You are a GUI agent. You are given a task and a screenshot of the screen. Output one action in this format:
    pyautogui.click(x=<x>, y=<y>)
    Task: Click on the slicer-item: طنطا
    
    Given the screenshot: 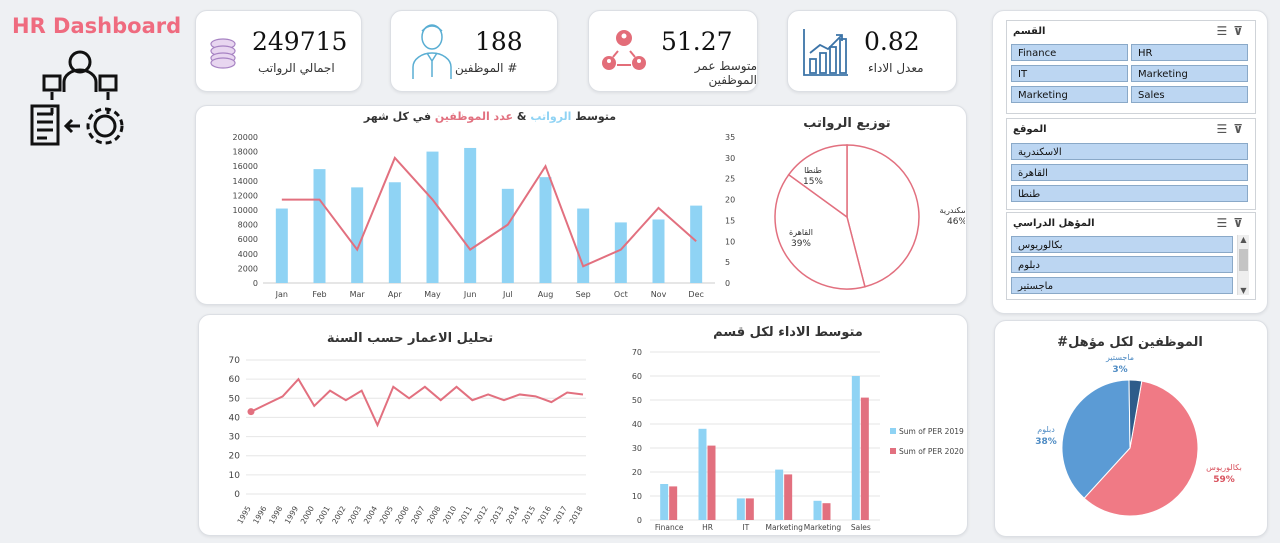 What is the action you would take?
    pyautogui.click(x=1129, y=193)
    